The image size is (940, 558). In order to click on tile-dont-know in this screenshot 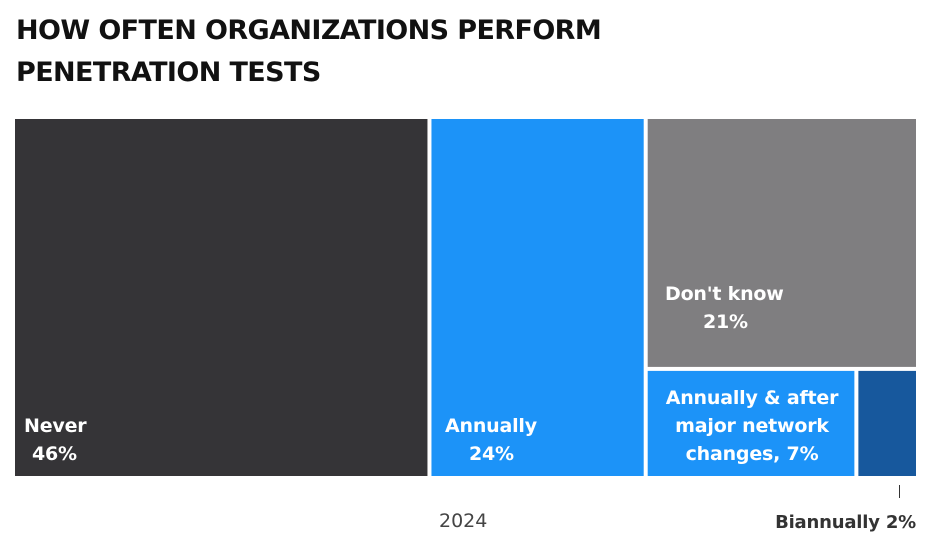, I will do `click(781, 243)`.